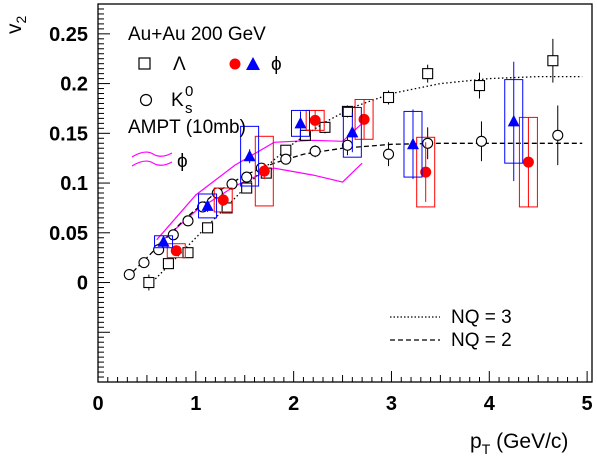 This screenshot has height=460, width=597. I want to click on legend-lambda-marker, so click(144, 63).